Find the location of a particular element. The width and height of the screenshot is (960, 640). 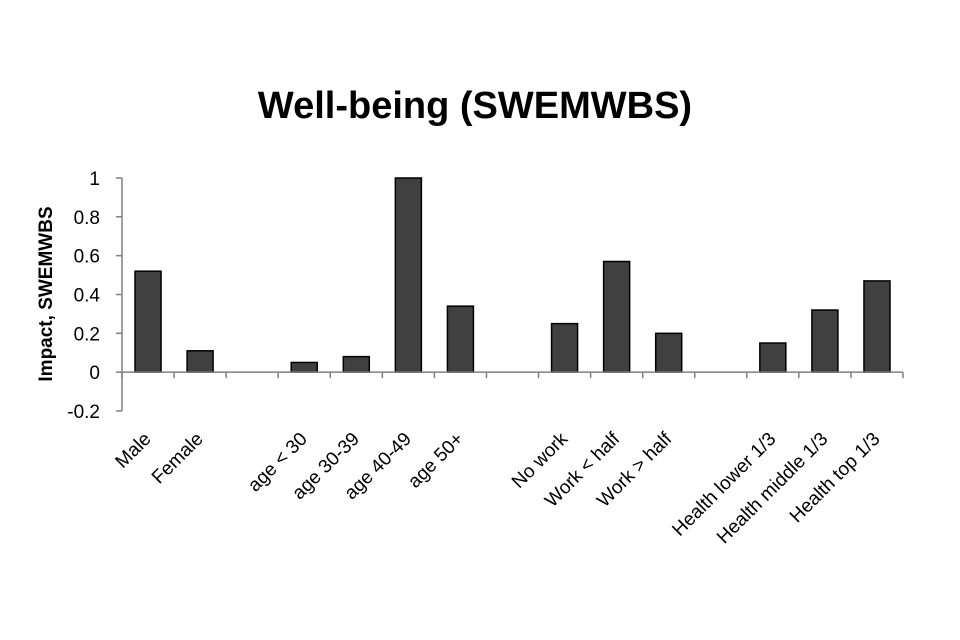

y-axis-ticks: -0.2 0 0.2 0.4 0.6 0.8 1 is located at coordinates (94, 296).